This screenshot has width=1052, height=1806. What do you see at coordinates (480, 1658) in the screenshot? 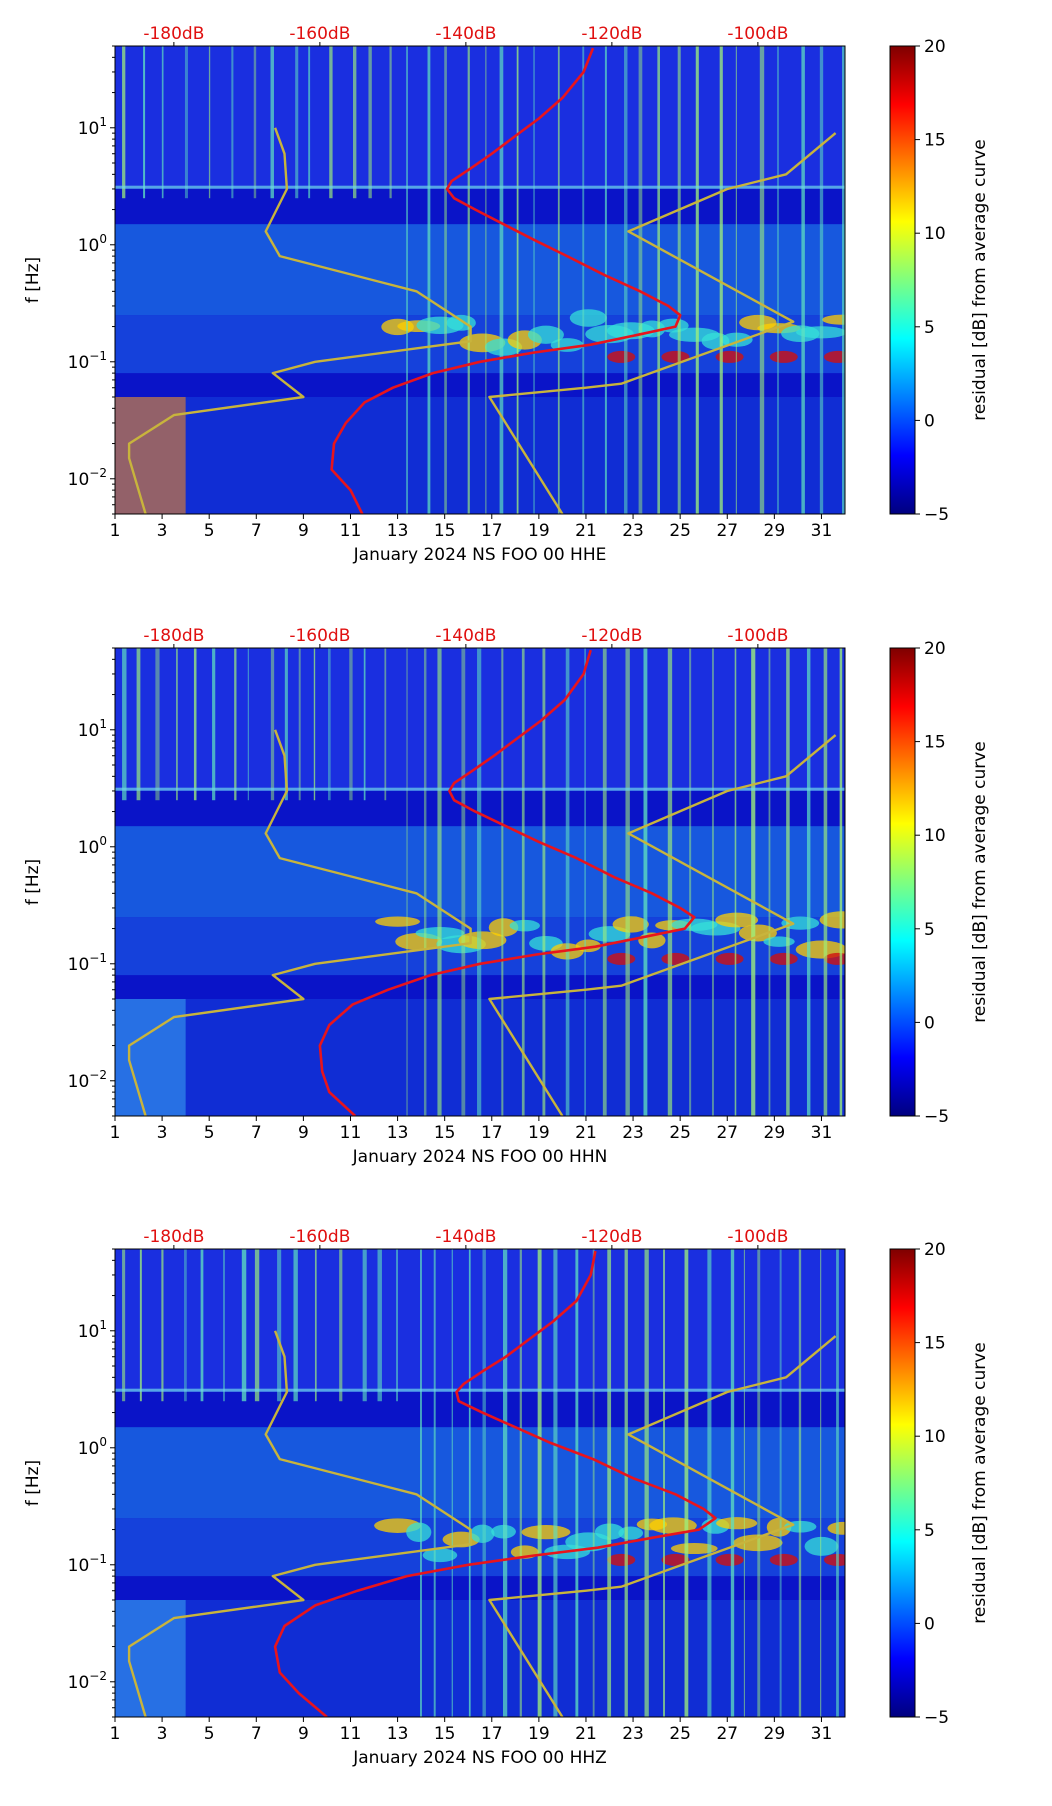
I see `band-long-period` at bounding box center [480, 1658].